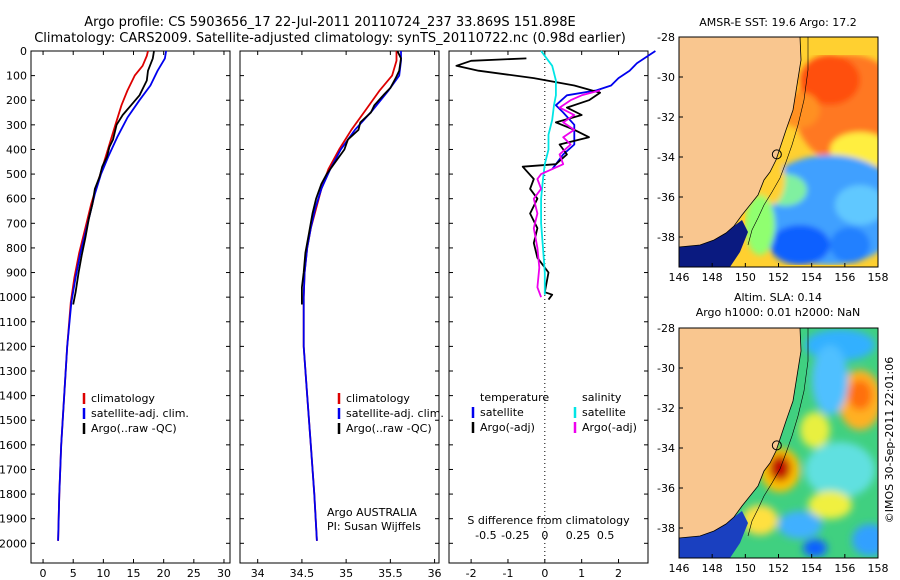  I want to click on y-tick-label: 1700, so click(13, 469).